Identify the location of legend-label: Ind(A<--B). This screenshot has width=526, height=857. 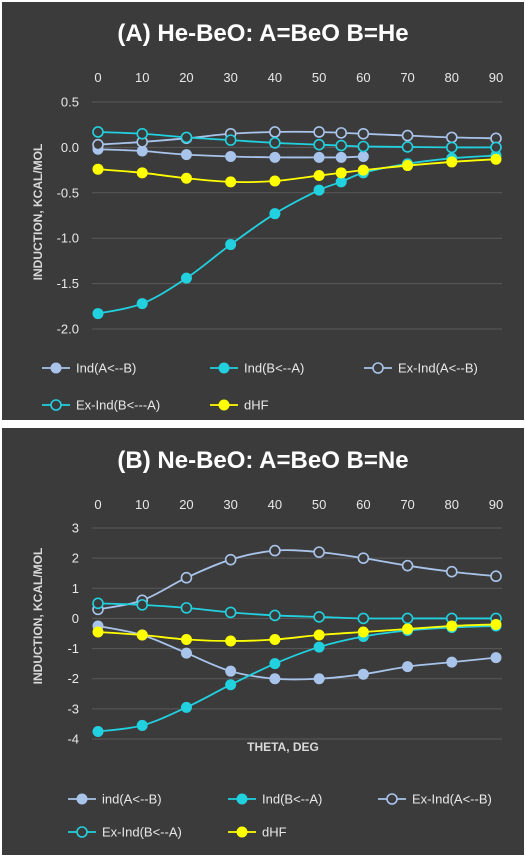
(106, 368).